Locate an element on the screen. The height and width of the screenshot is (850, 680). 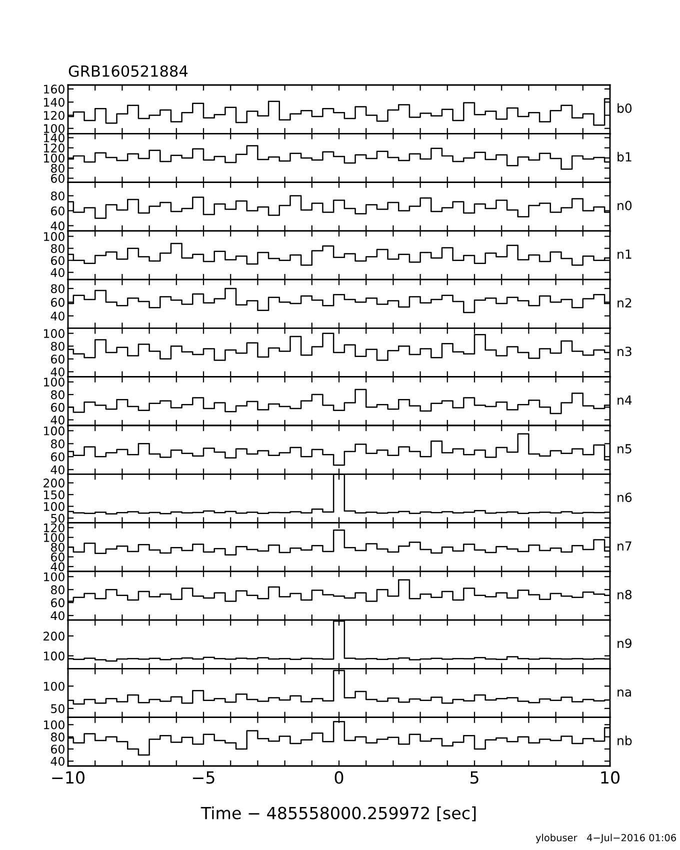
series-label: nb is located at coordinates (625, 741).